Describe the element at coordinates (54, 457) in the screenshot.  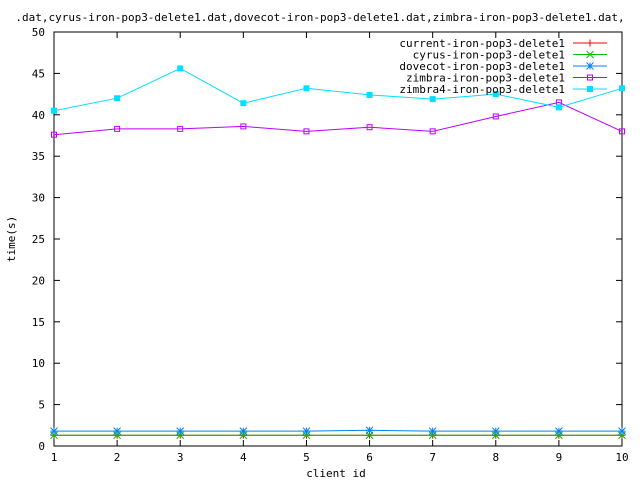
I see `x-tick-label: 1` at that location.